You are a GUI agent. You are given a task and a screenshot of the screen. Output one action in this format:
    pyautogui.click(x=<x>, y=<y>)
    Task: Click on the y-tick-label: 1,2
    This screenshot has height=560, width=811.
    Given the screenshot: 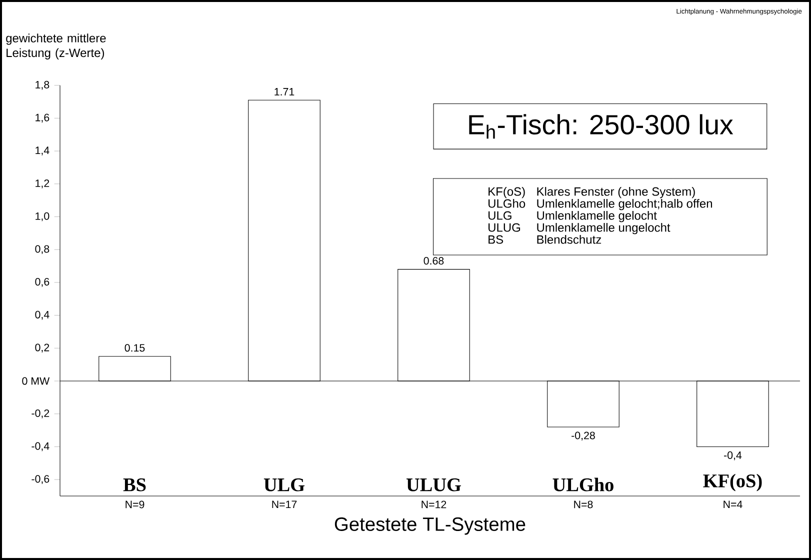 What is the action you would take?
    pyautogui.click(x=43, y=183)
    